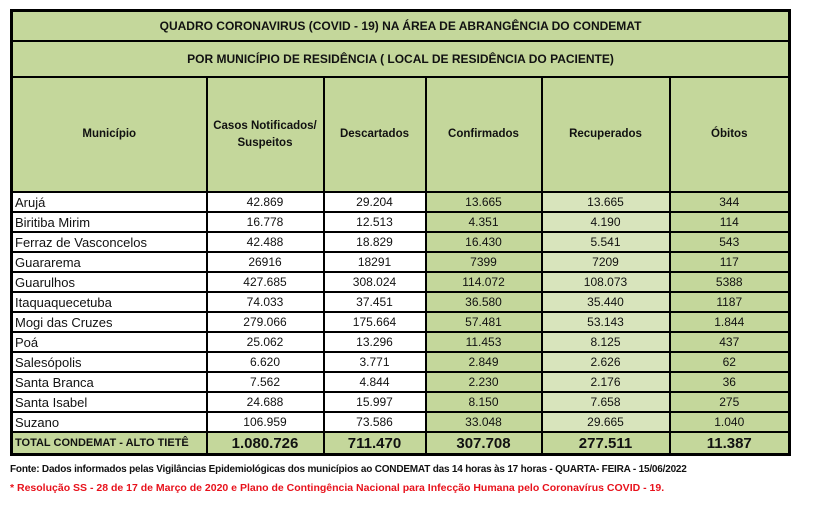  I want to click on cell-recuperados: 2.626, so click(605, 362).